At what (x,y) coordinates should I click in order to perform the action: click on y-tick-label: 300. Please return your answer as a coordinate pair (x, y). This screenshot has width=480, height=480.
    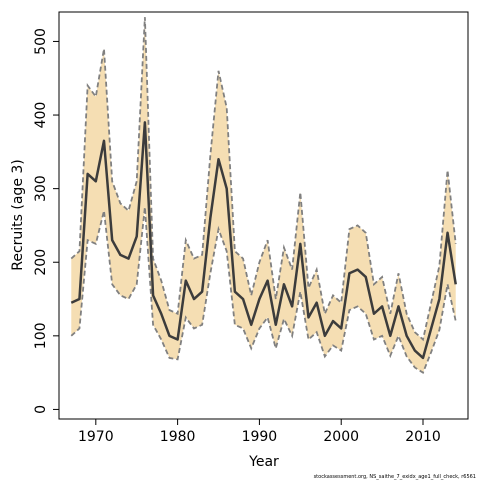
    Looking at the image, I should click on (41, 188).